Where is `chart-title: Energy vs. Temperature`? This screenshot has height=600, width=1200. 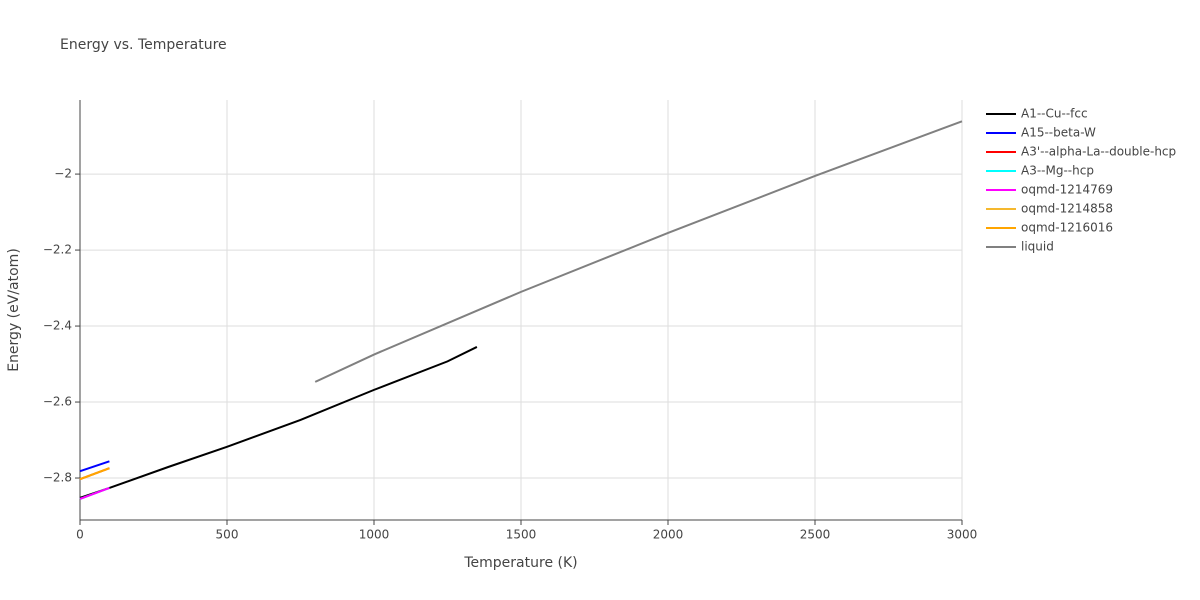
chart-title: Energy vs. Temperature is located at coordinates (143, 45).